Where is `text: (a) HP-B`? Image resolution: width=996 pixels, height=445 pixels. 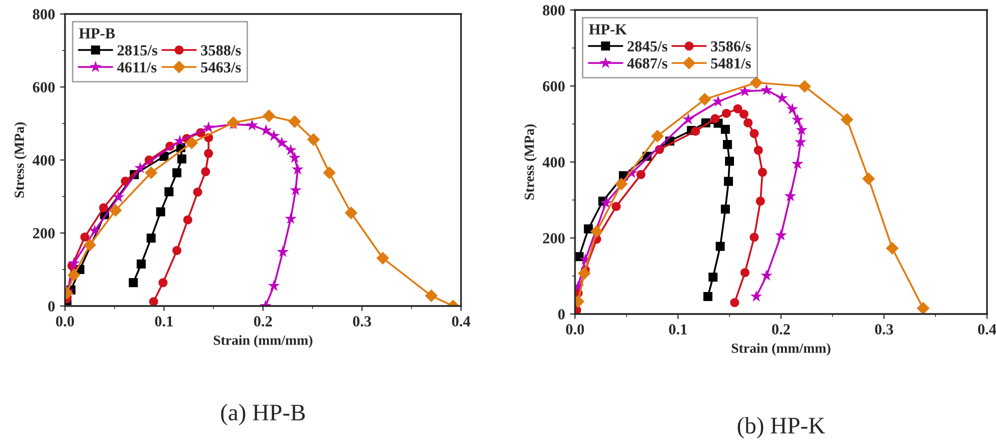 text: (a) HP-B is located at coordinates (263, 415).